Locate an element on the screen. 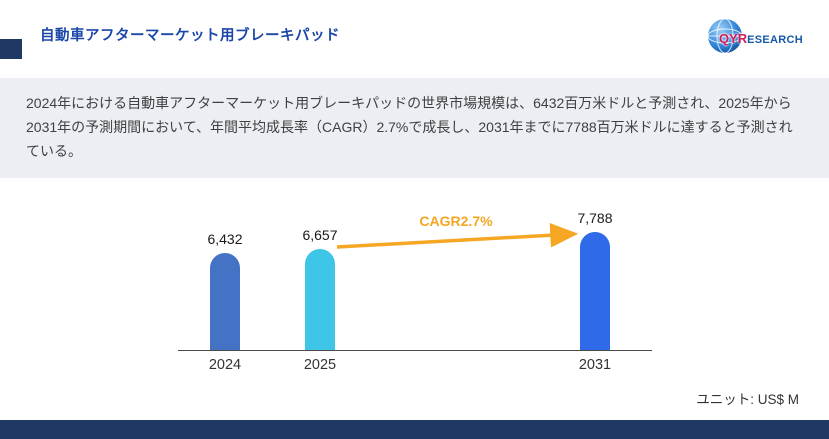 The width and height of the screenshot is (829, 439). bar-group-2031: 7,788 is located at coordinates (595, 280).